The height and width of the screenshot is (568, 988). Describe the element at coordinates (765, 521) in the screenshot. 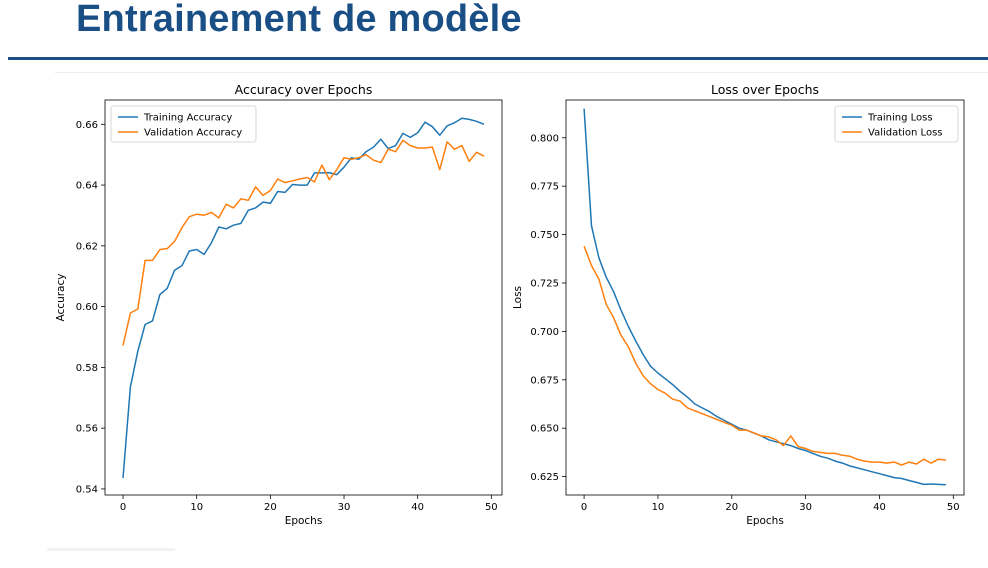

I see `loss-x-axis-label: Epochs` at that location.